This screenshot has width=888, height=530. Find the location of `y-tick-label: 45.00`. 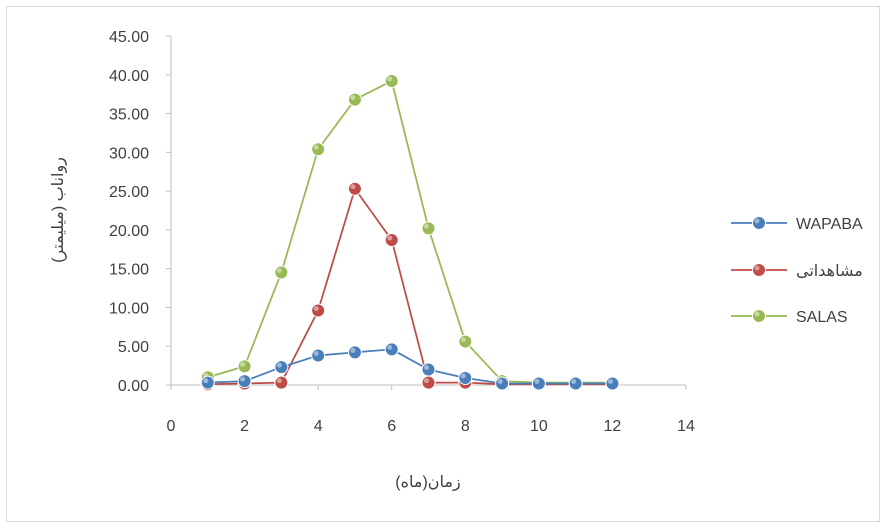

y-tick-label: 45.00 is located at coordinates (129, 37).